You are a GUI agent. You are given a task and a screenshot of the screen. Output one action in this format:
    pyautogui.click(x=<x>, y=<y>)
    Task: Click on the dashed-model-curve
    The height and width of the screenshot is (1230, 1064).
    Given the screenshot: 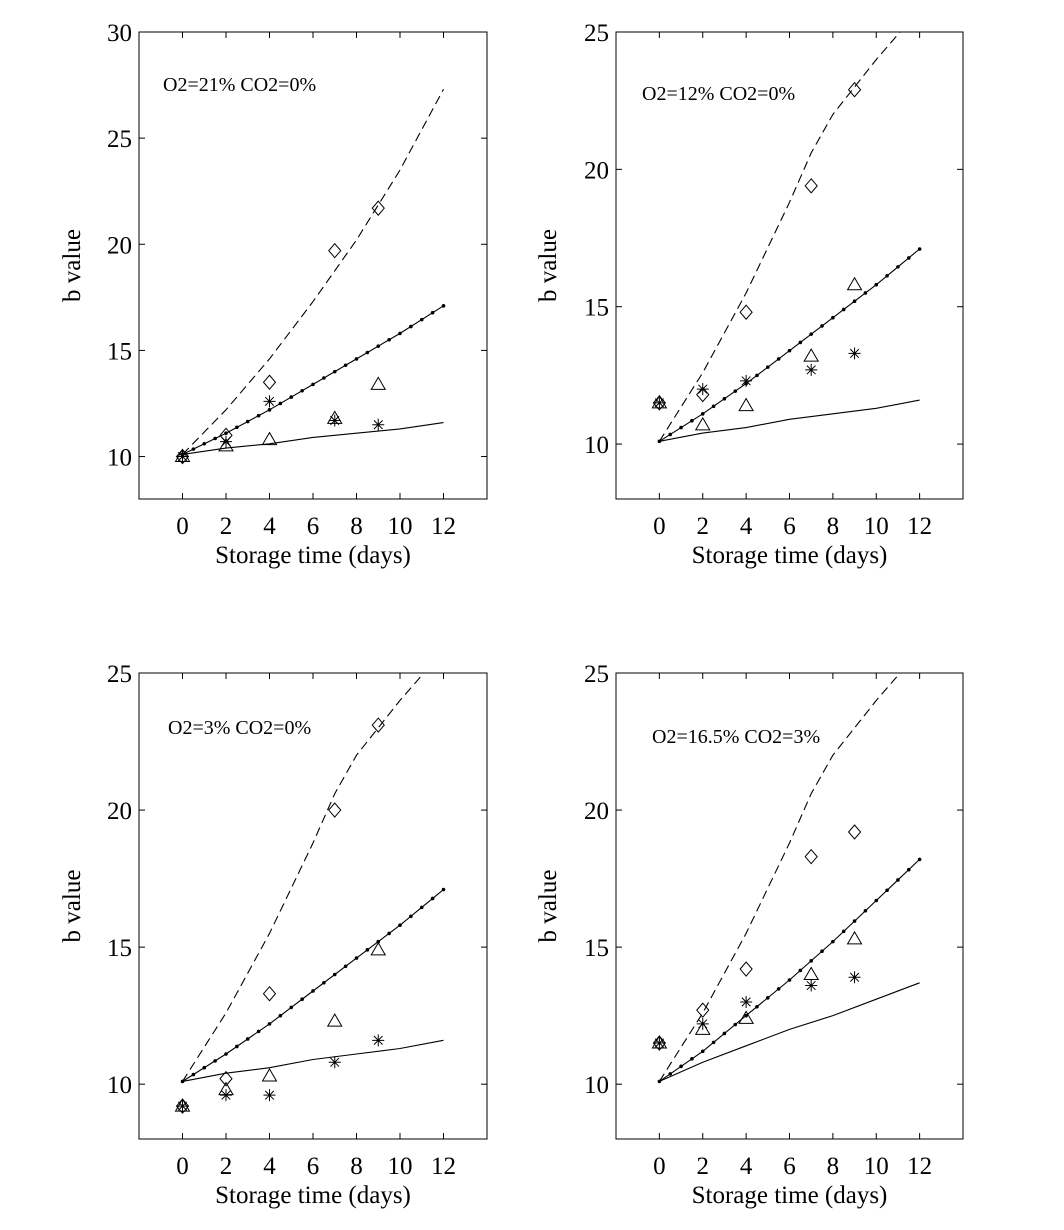 What is the action you would take?
    pyautogui.click(x=303, y=877)
    